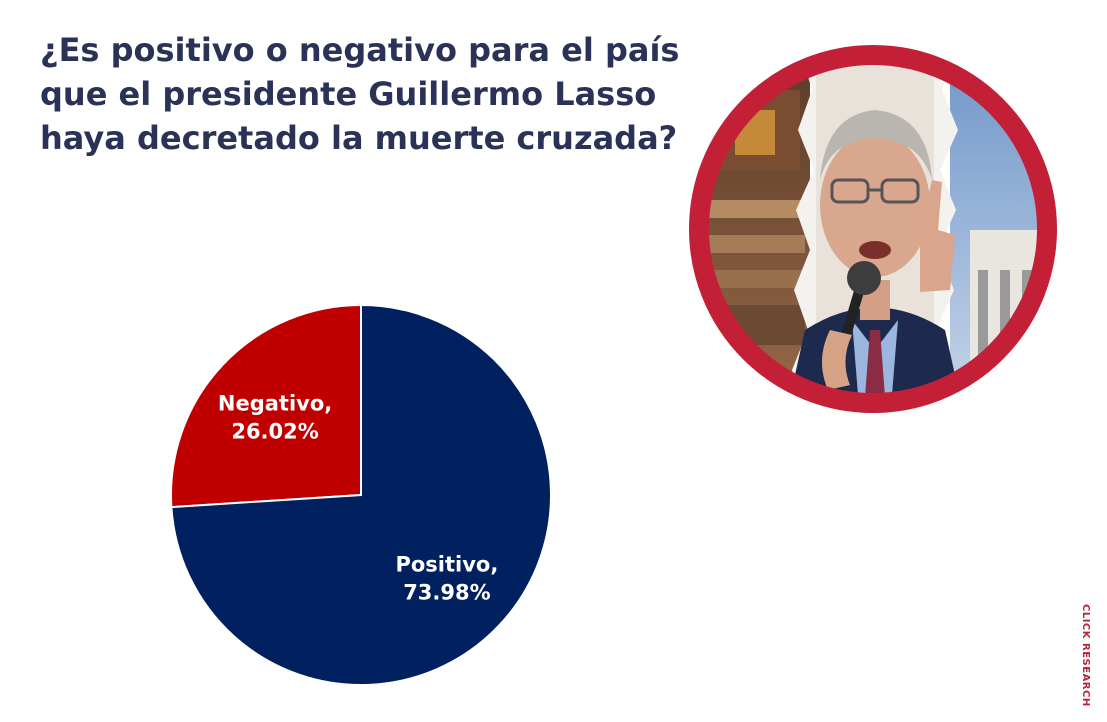 Image resolution: width=1107 pixels, height=722 pixels. What do you see at coordinates (1085, 655) in the screenshot?
I see `brand-label: CLICK RESEARCH` at bounding box center [1085, 655].